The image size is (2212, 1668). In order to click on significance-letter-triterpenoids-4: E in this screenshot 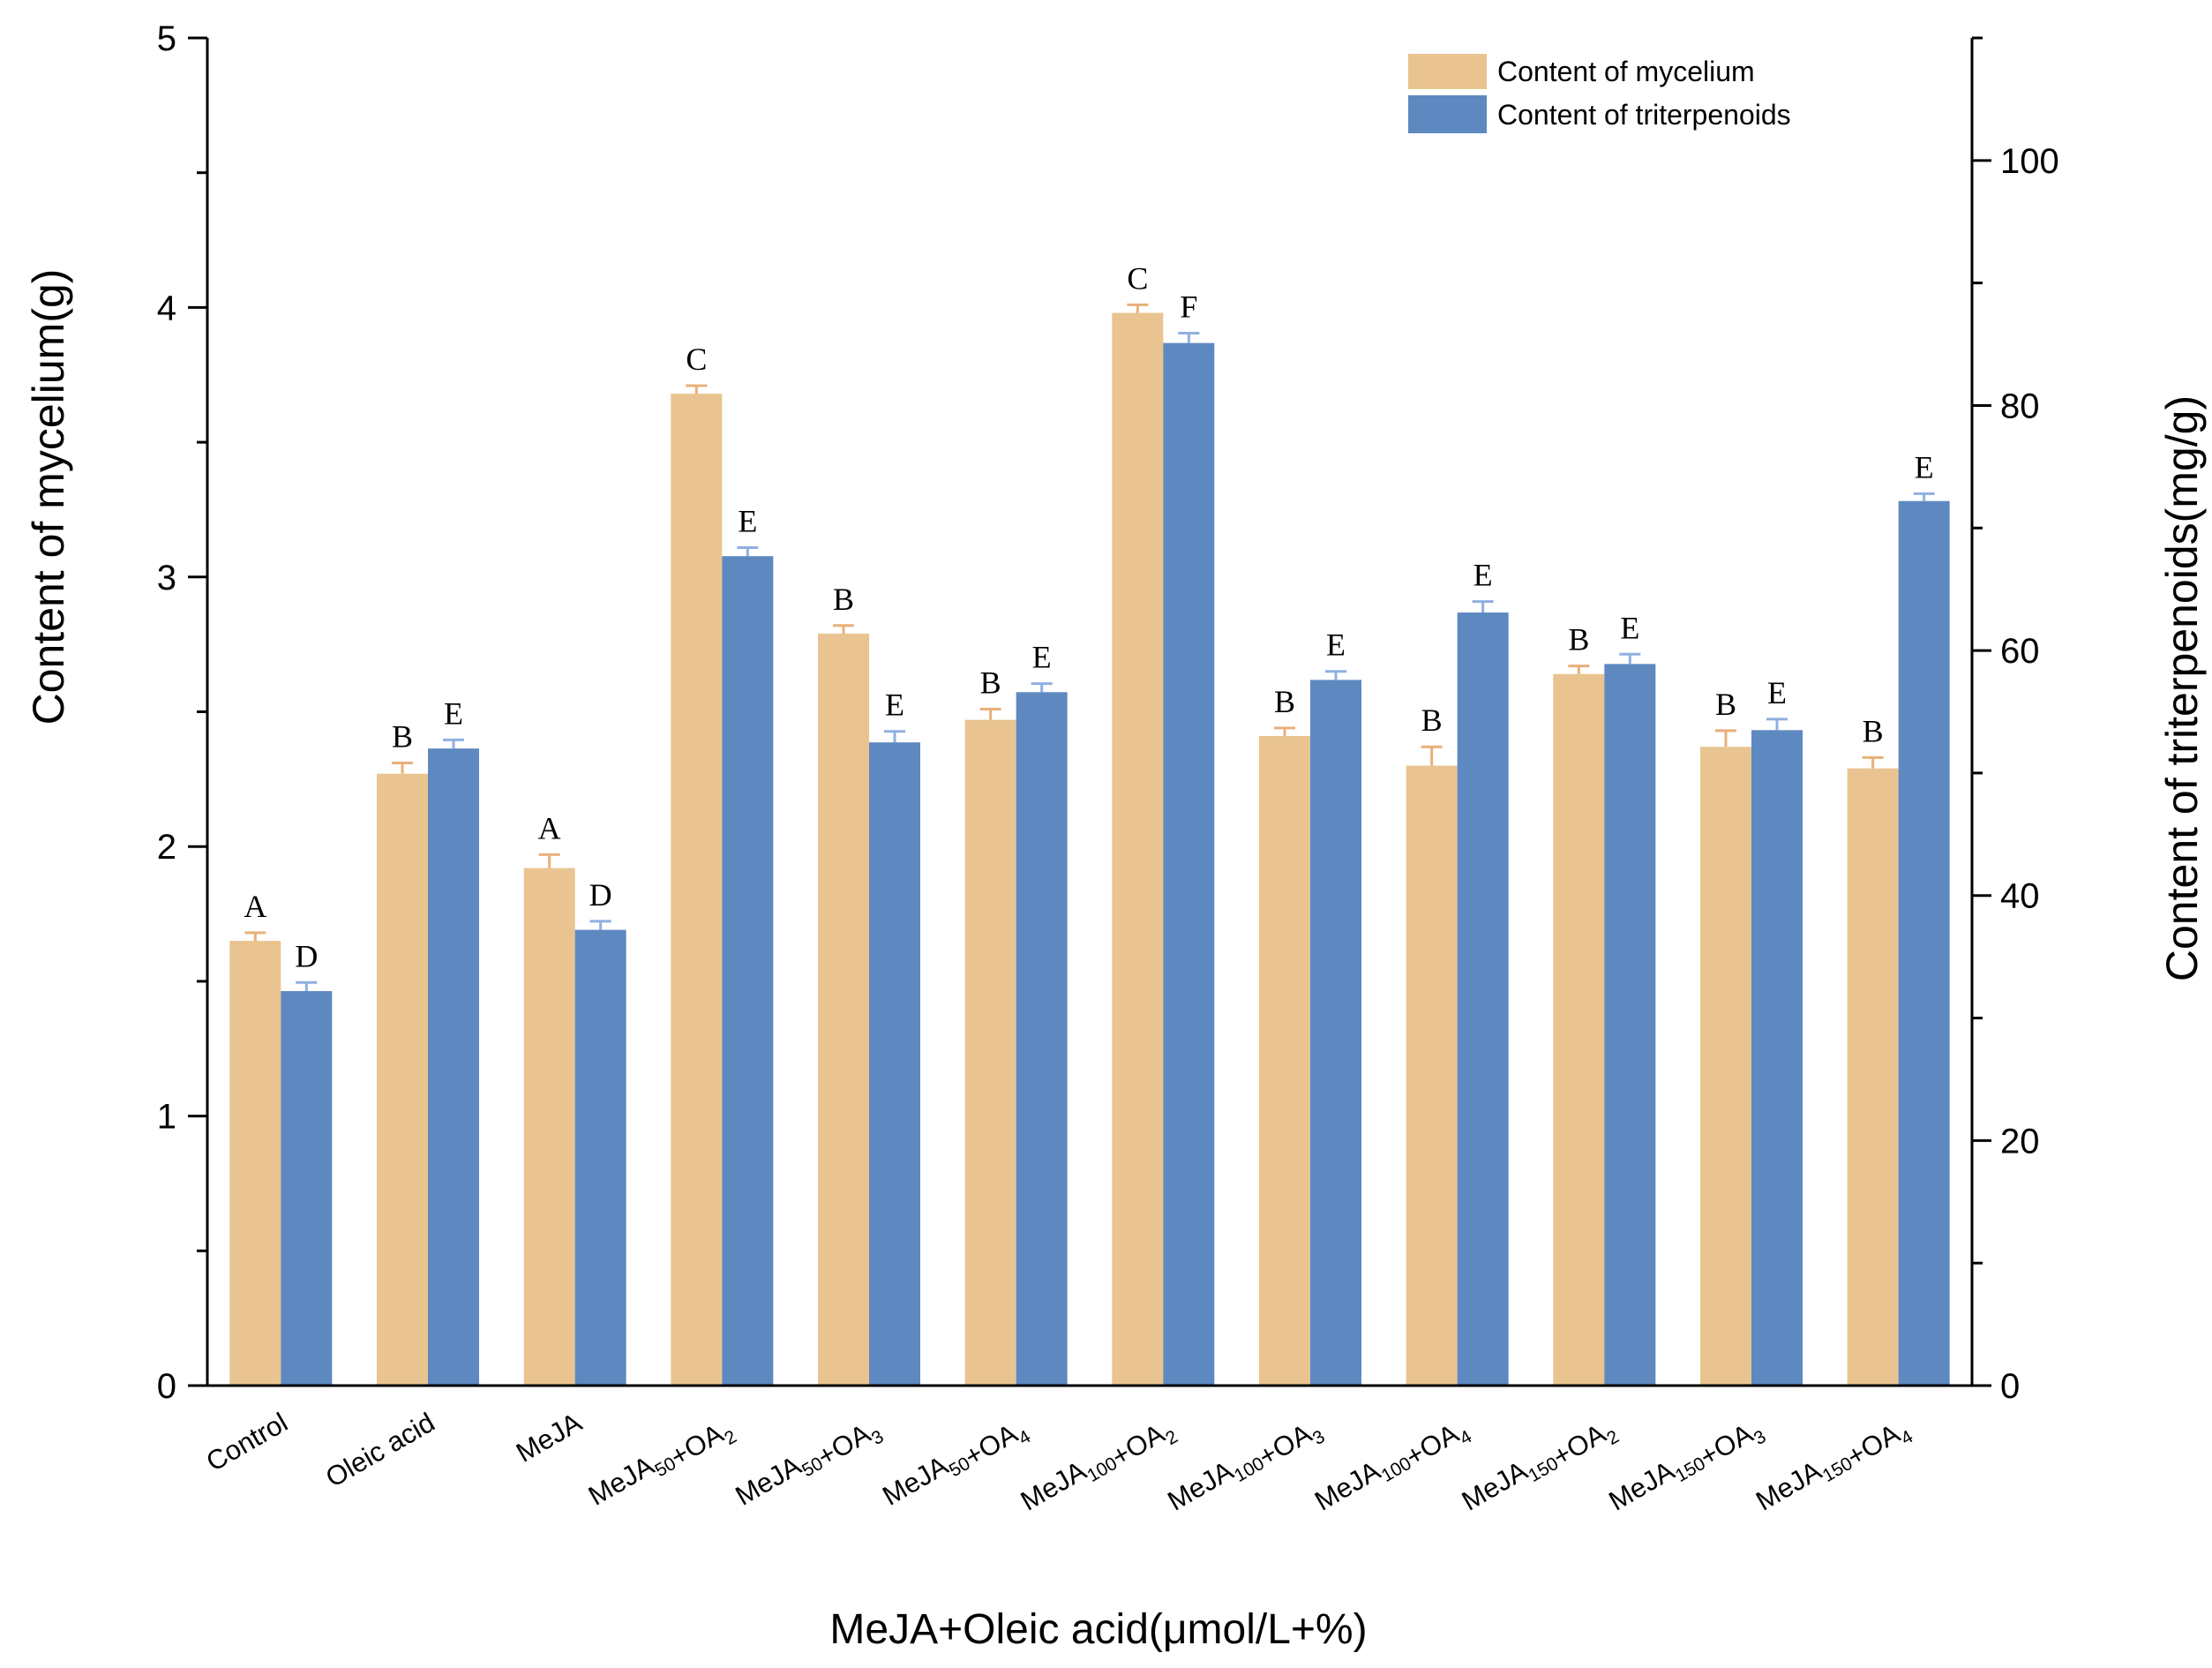, I will do `click(748, 520)`.